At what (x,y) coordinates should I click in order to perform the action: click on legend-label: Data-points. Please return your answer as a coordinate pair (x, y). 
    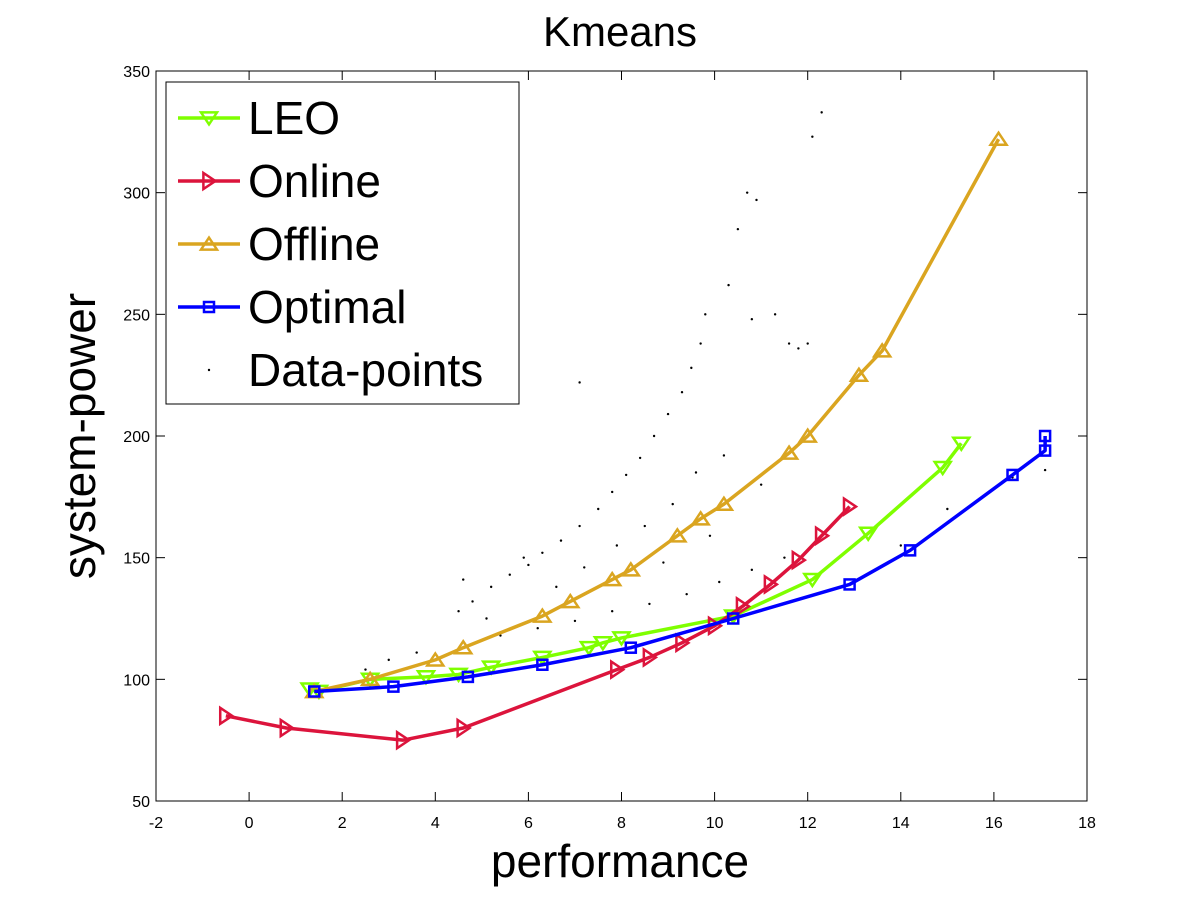
    Looking at the image, I should click on (365, 370).